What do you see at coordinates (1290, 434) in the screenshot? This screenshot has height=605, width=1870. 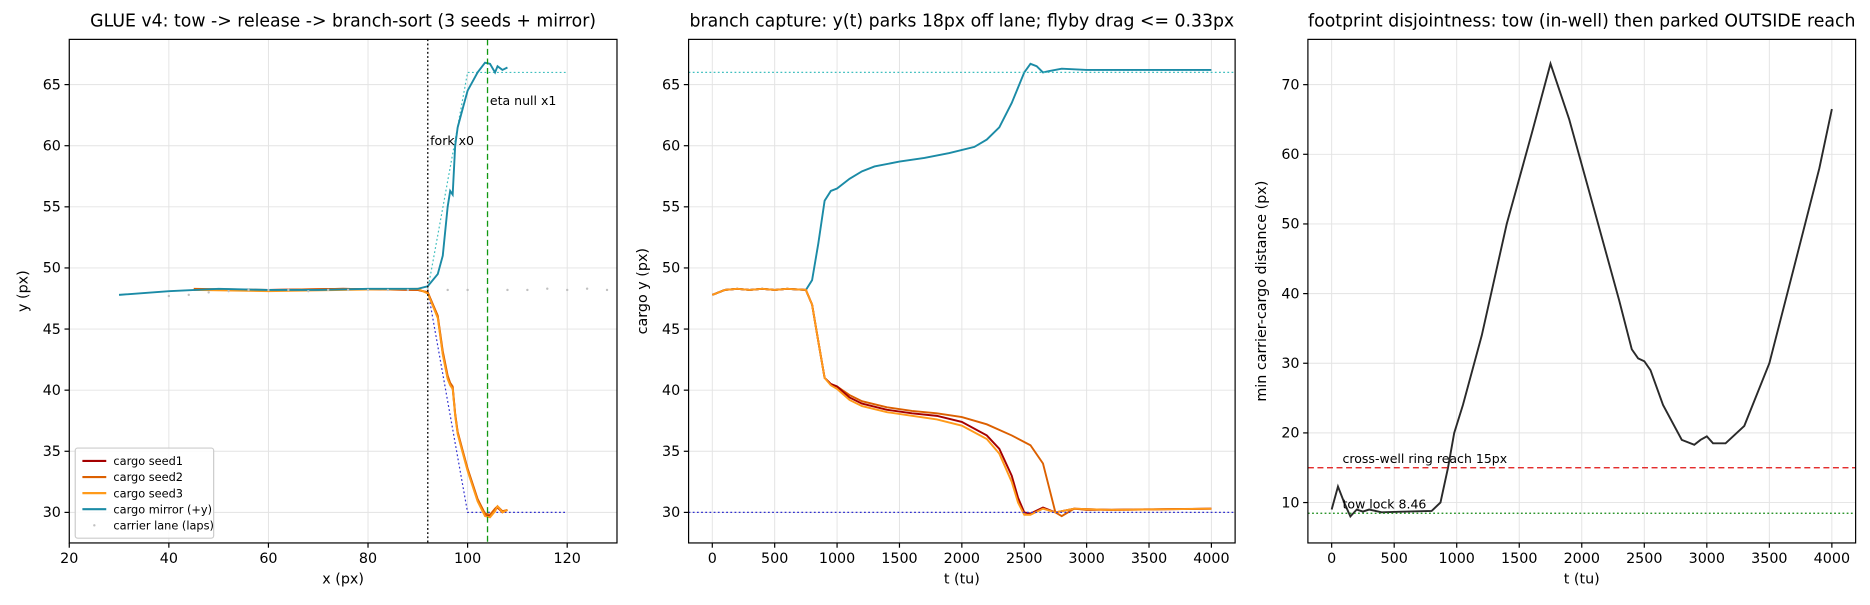 I see `y-tick-label: 20` at bounding box center [1290, 434].